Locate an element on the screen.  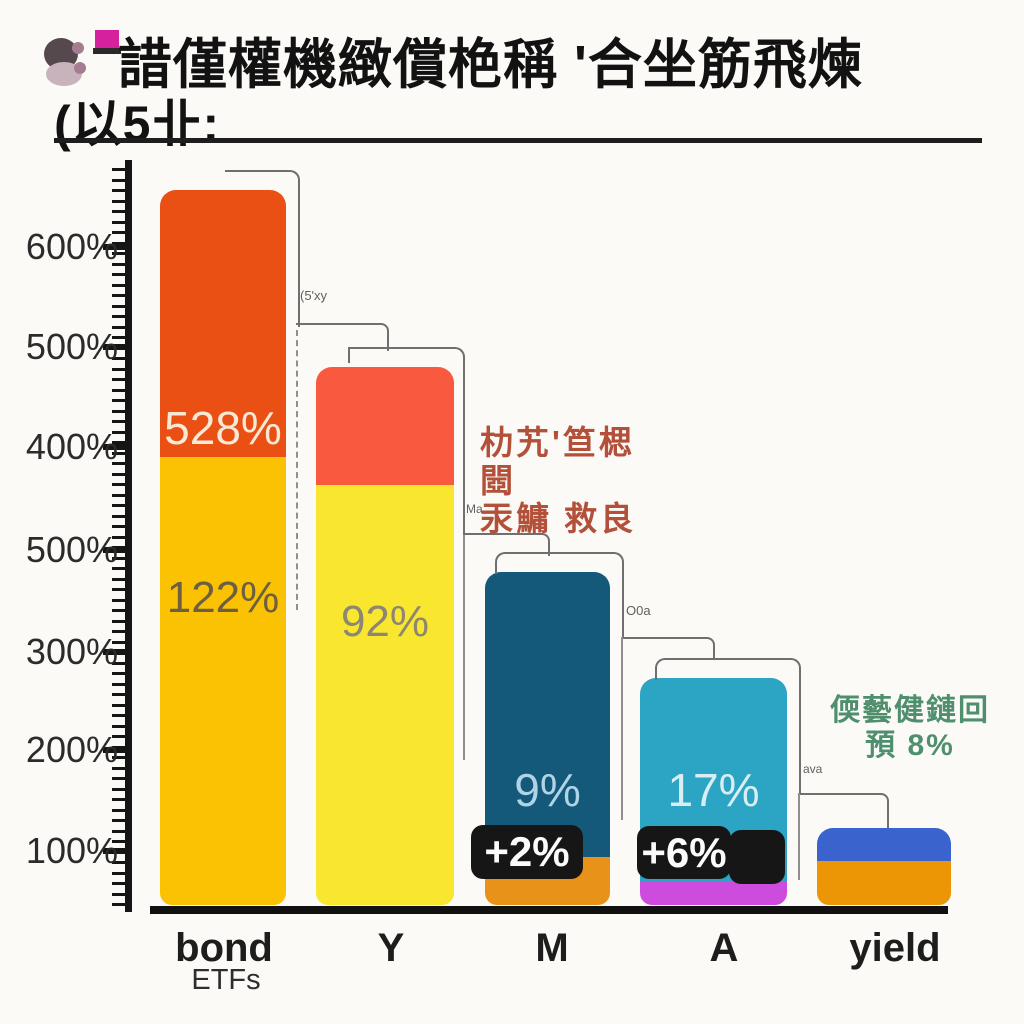
bar-bond-etfs is located at coordinates (223, 547).